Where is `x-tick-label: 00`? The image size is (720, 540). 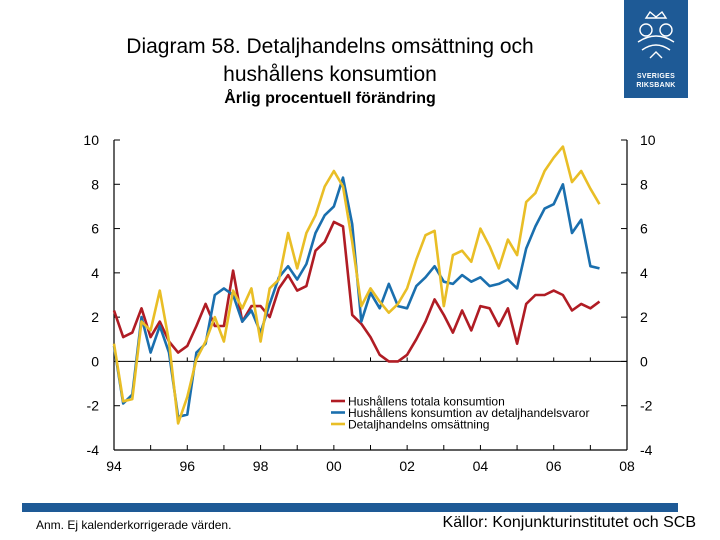 x-tick-label: 00 is located at coordinates (334, 466).